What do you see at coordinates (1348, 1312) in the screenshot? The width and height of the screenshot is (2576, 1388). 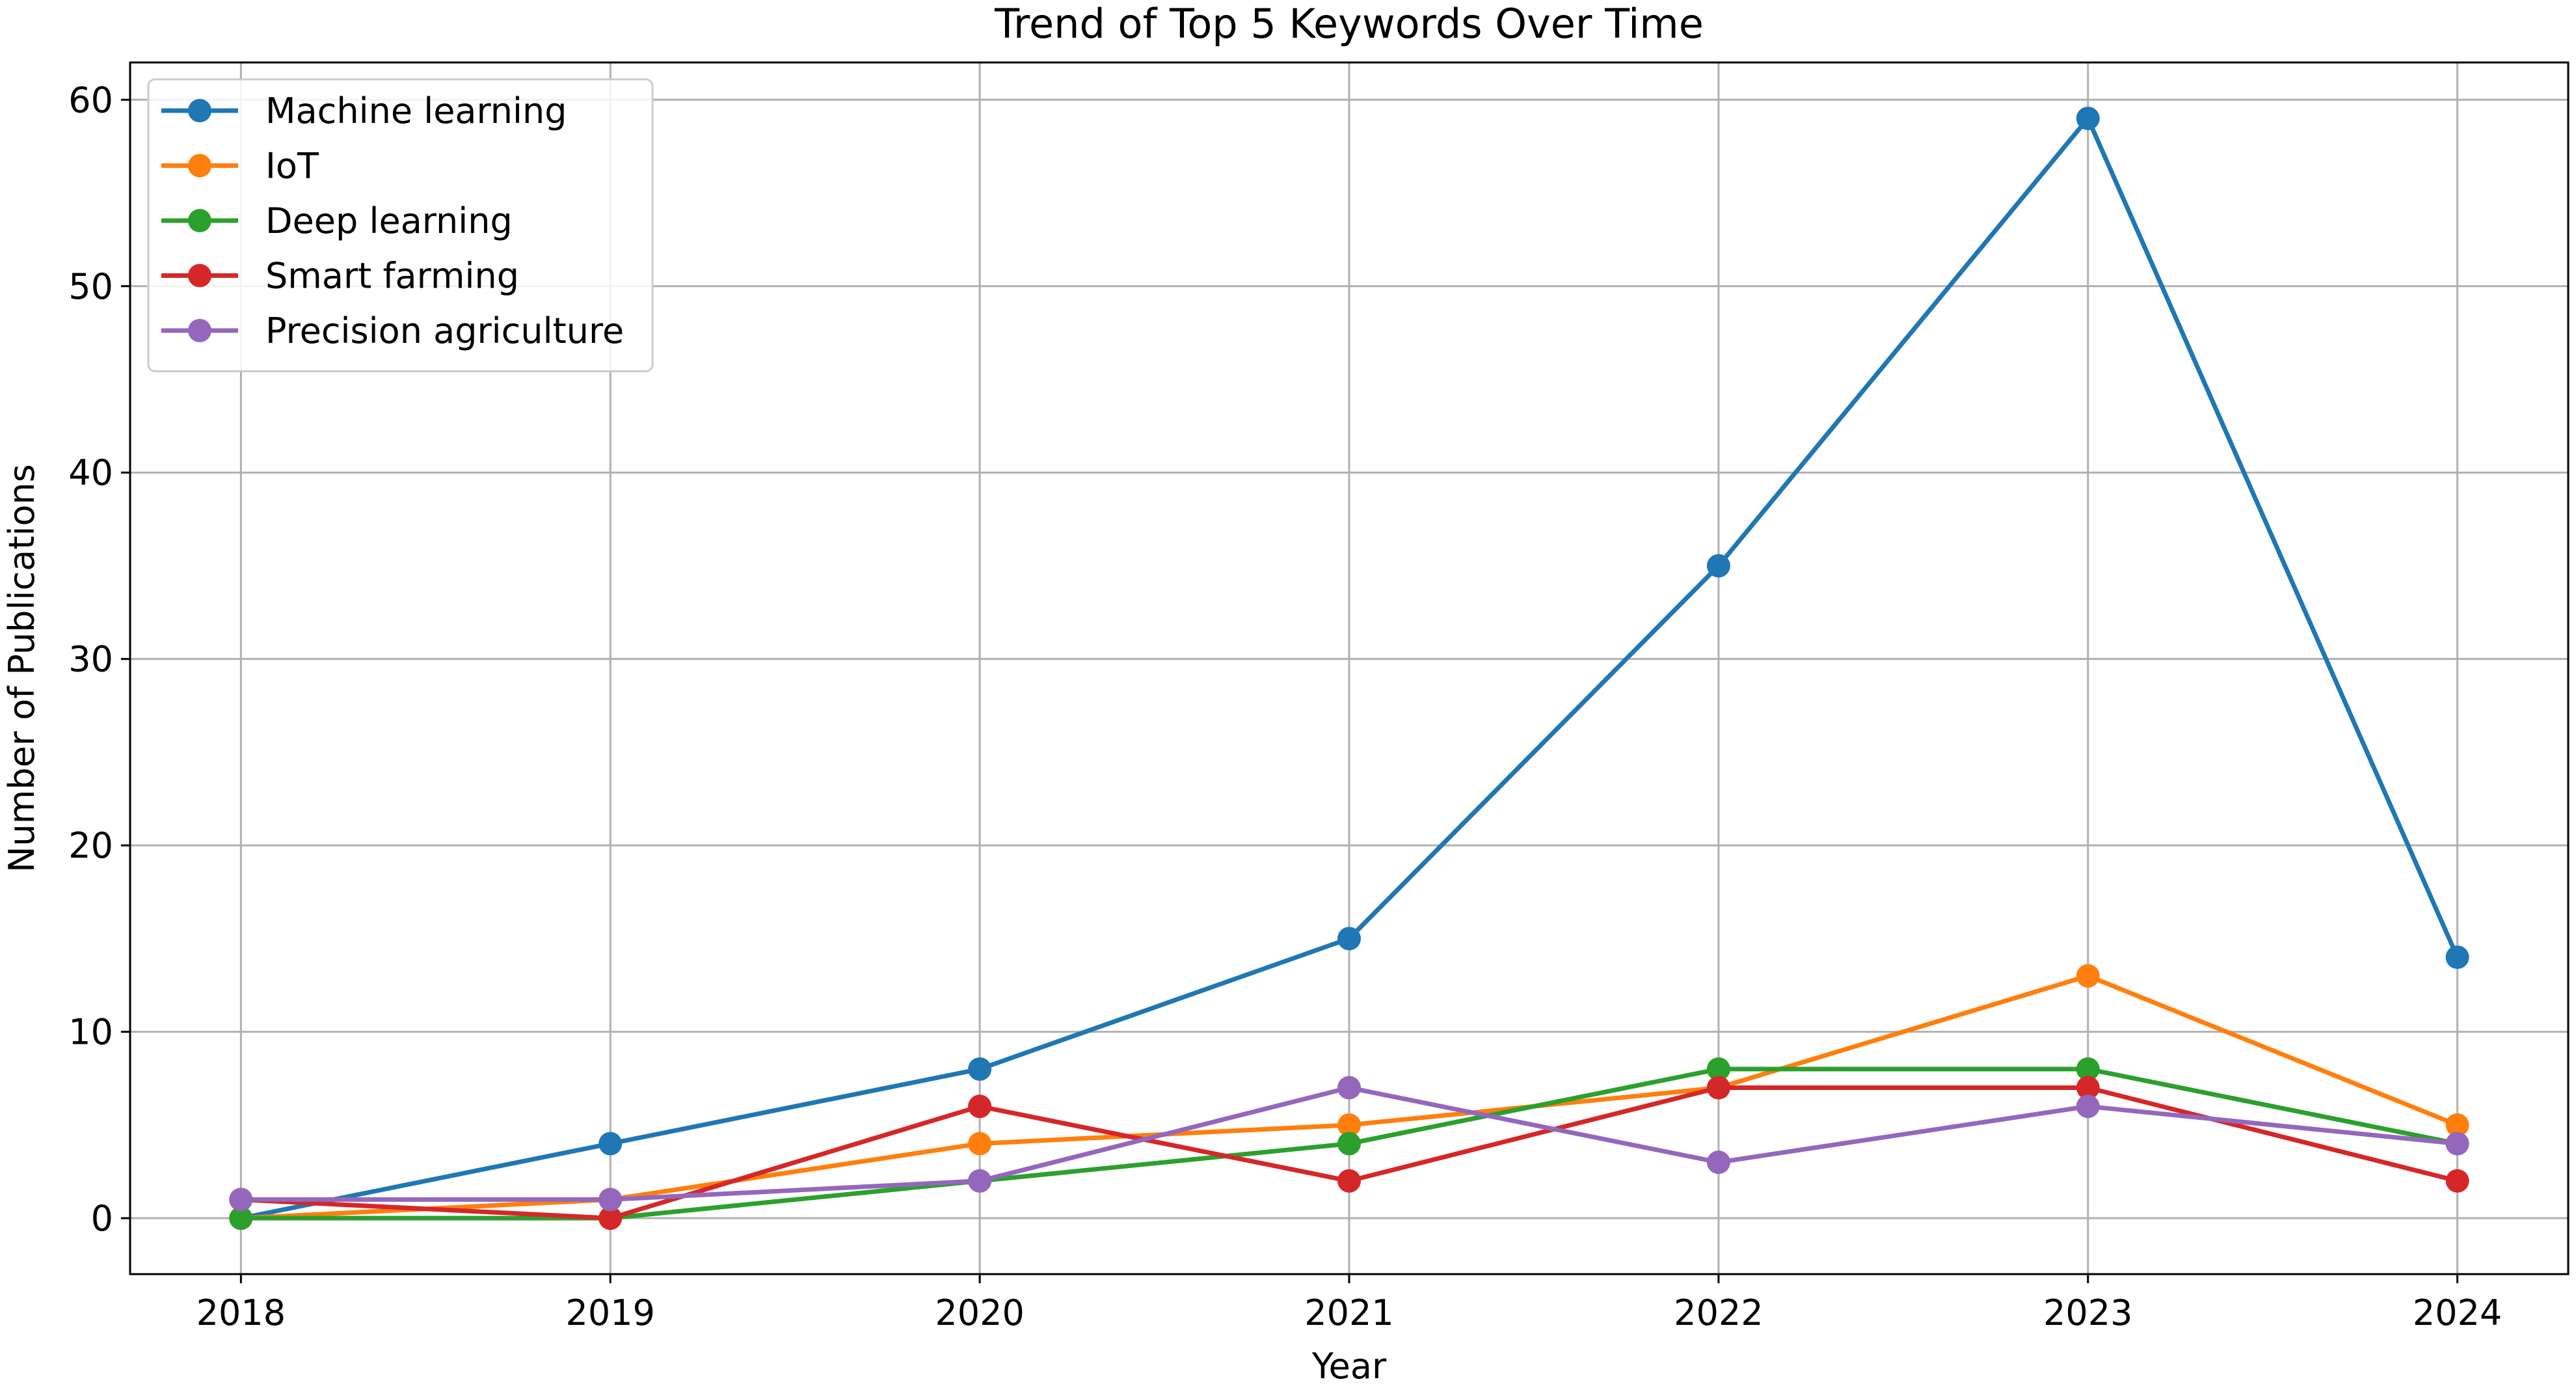 I see `x-tick-label: 2021` at bounding box center [1348, 1312].